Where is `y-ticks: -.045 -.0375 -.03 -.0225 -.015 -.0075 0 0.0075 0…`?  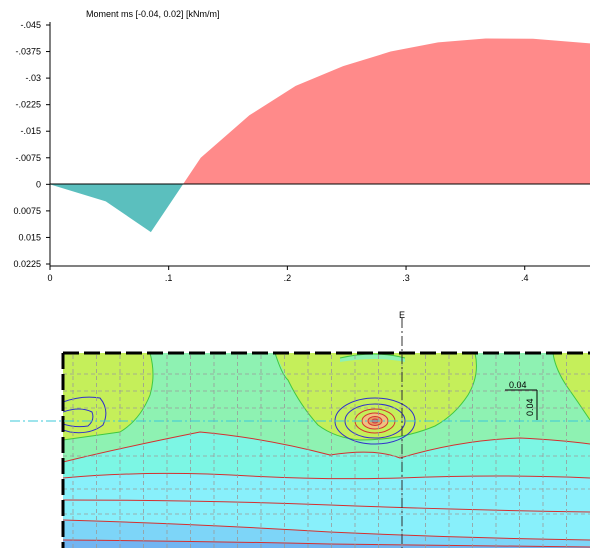 y-ticks: -.045 -.0375 -.03 -.0225 -.015 -.0075 0 0.0075 0… is located at coordinates (31, 144).